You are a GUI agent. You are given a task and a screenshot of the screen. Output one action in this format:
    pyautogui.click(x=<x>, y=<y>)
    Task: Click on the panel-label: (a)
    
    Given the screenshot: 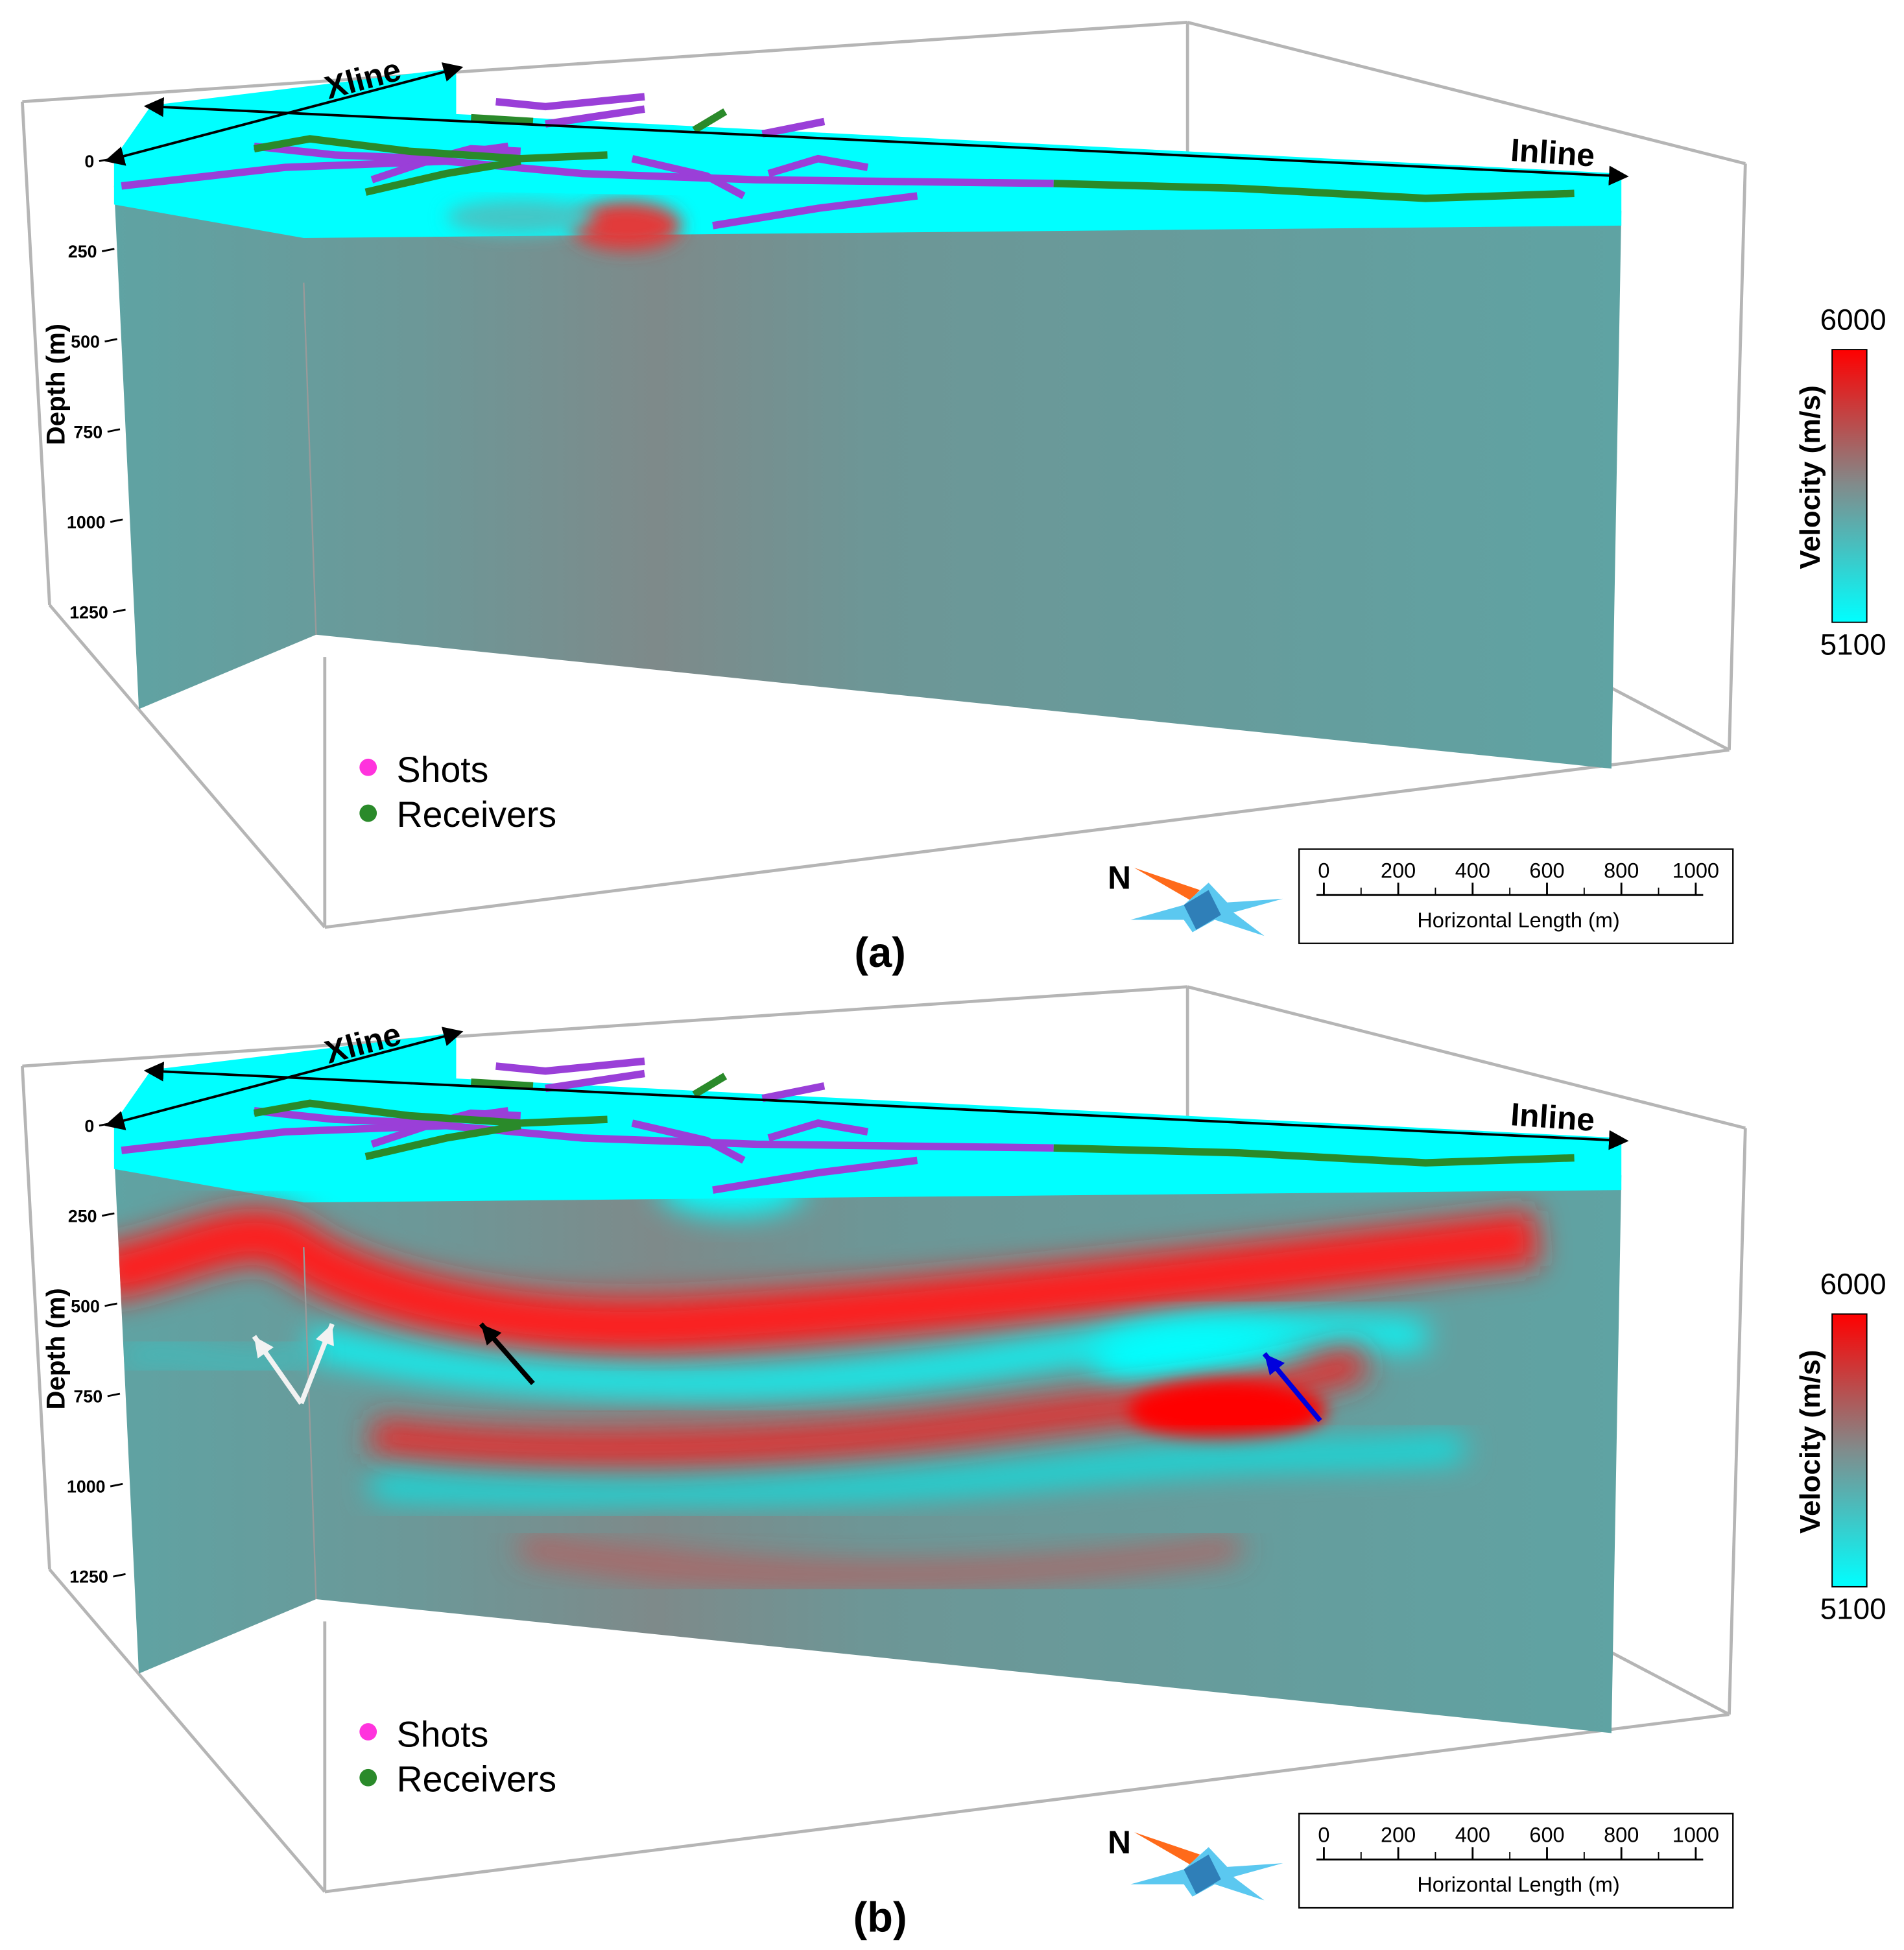 What is the action you would take?
    pyautogui.click(x=879, y=952)
    